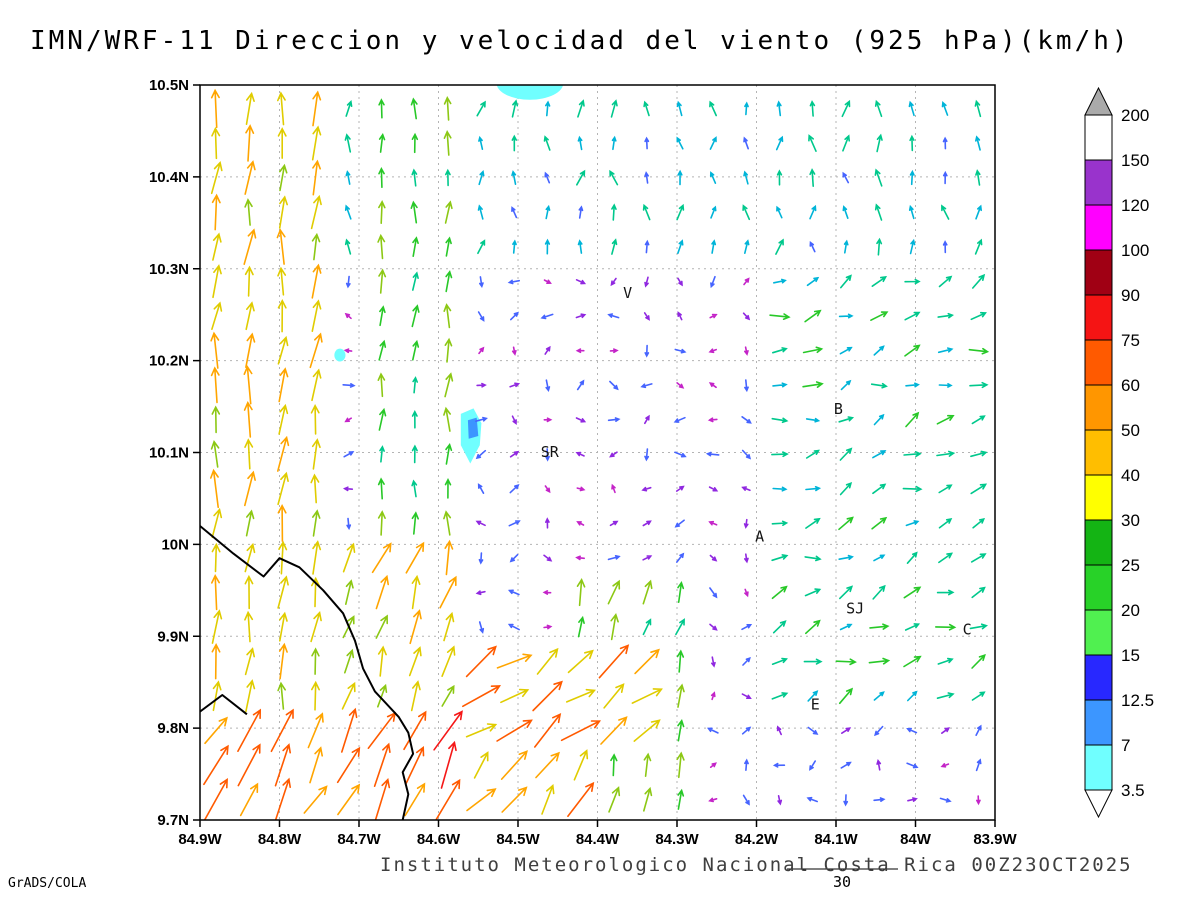 This screenshot has height=900, width=1200. Describe the element at coordinates (1135, 160) in the screenshot. I see `colorbar-label: 150` at that location.